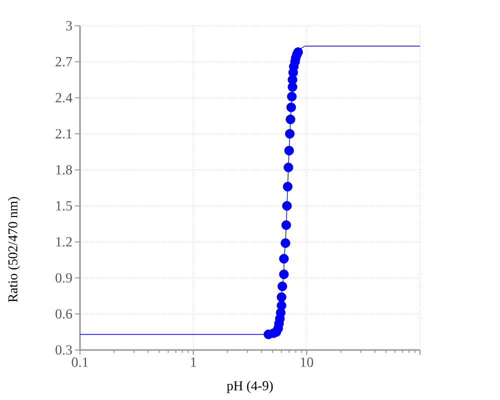 Image resolution: width=500 pixels, height=400 pixels. I want to click on y-tick-label: 1.2, so click(64, 242).